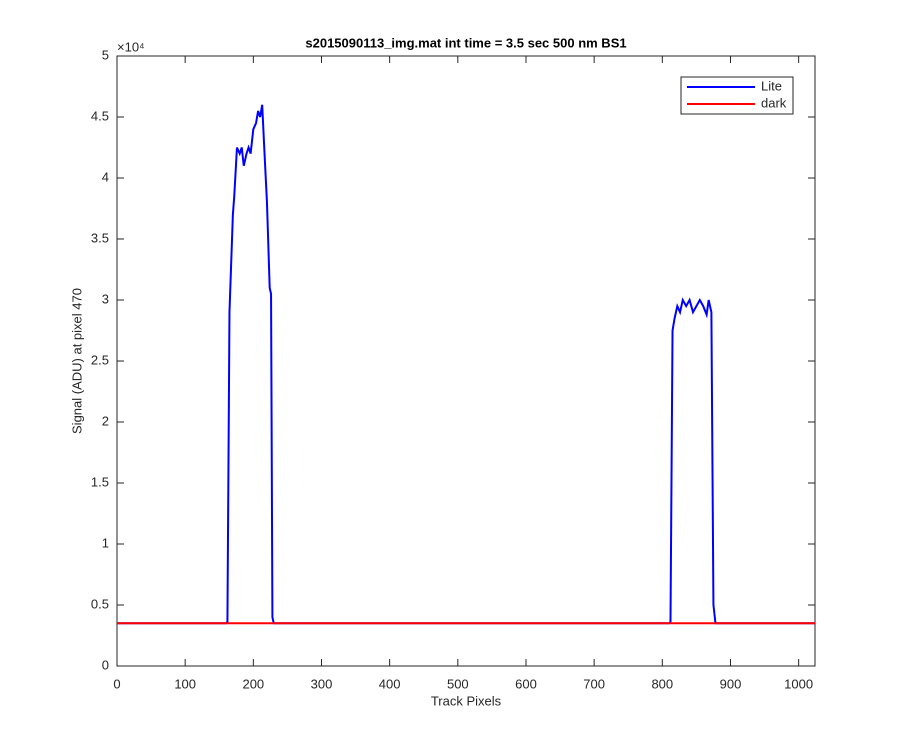  Describe the element at coordinates (774, 102) in the screenshot. I see `legend-label: dark` at that location.